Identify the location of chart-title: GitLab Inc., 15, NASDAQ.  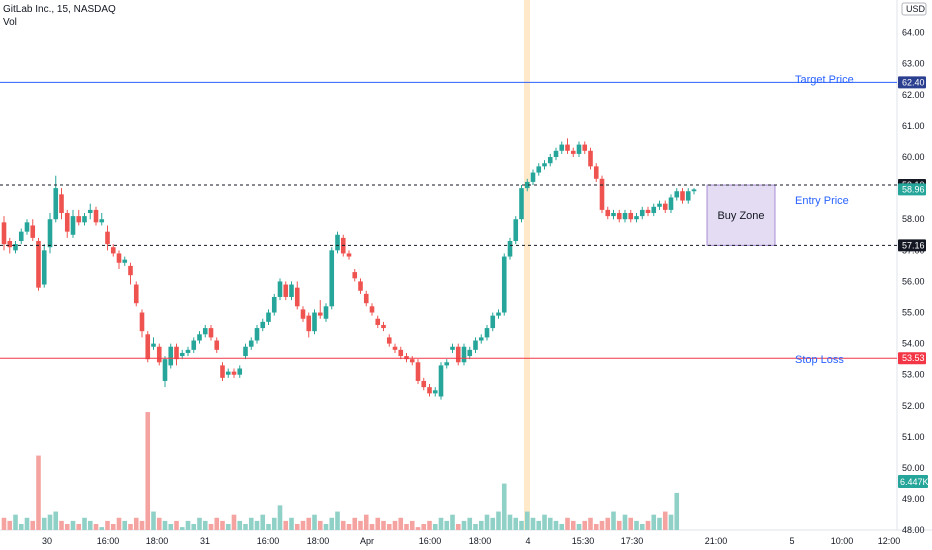
(59, 9).